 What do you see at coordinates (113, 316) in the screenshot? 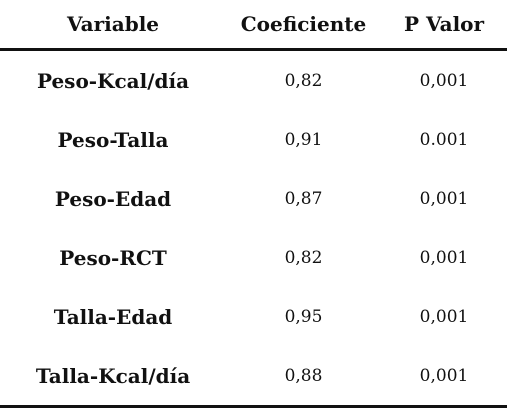
I see `cell-variable: Talla-Edad` at bounding box center [113, 316].